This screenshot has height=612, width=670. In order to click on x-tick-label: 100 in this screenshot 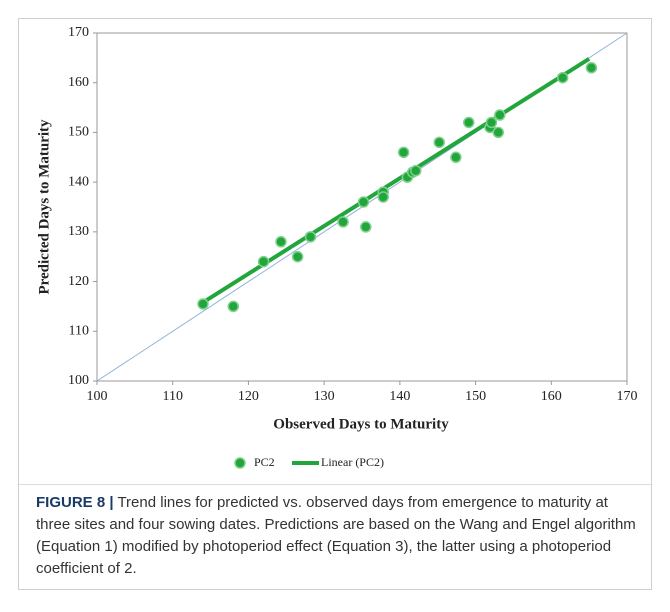, I will do `click(97, 396)`.